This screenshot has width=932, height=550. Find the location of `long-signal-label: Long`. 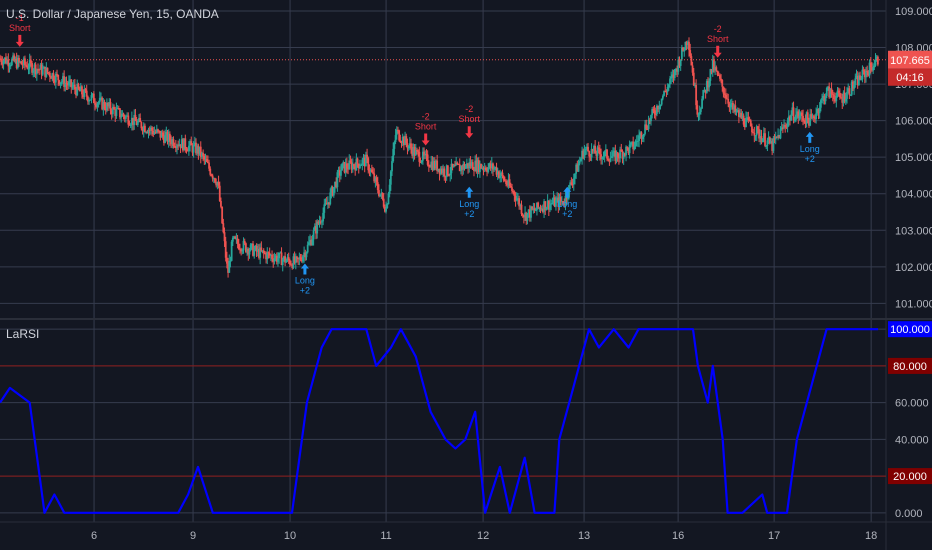

long-signal-label: Long is located at coordinates (305, 281).